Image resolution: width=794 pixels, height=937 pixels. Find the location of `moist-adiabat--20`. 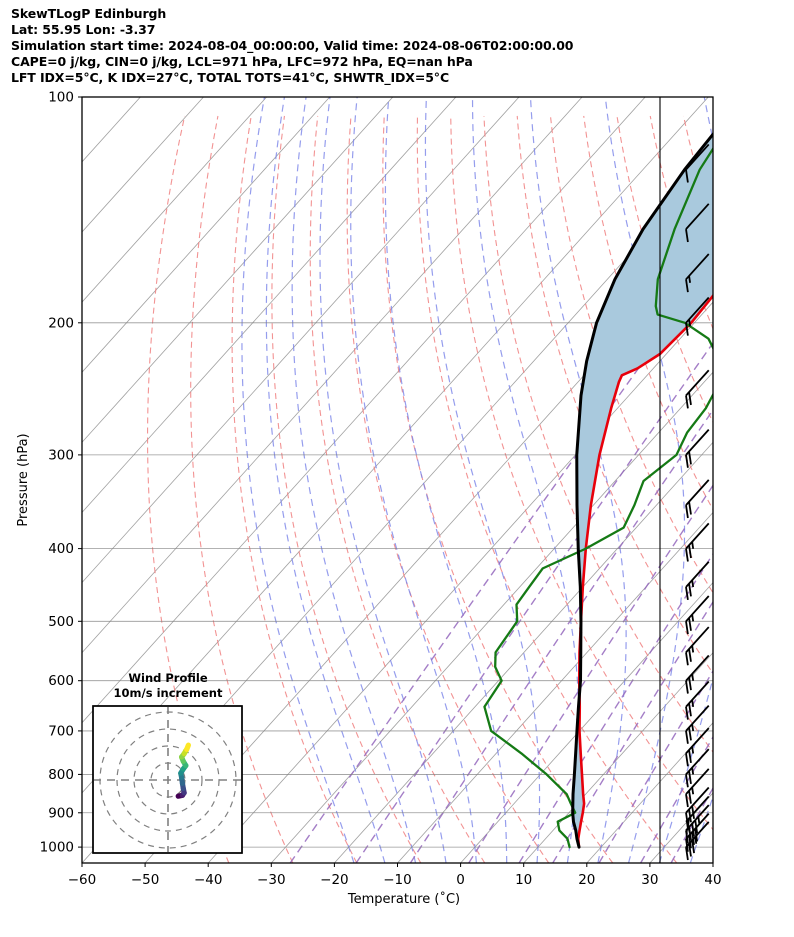

moist-adiabat--20 is located at coordinates (298, 480).